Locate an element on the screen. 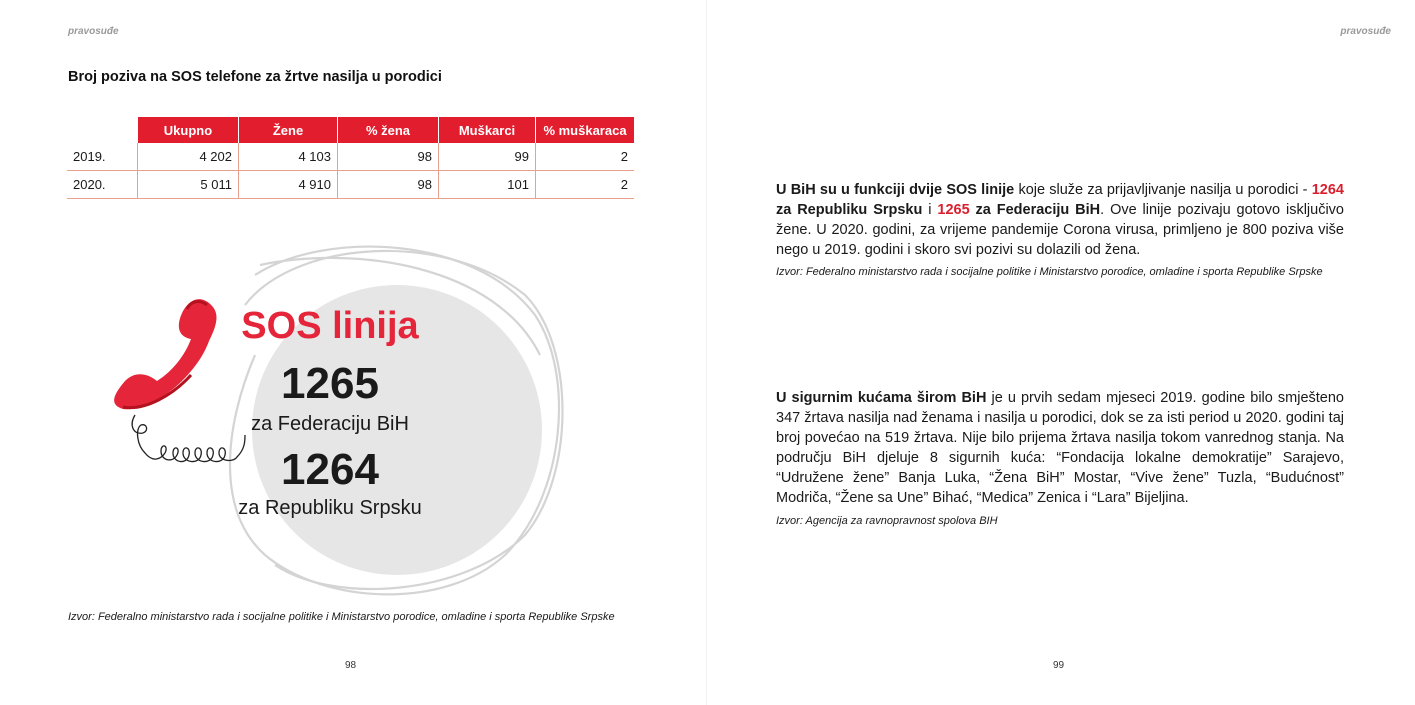 This screenshot has height=705, width=1415. para-text: i is located at coordinates (930, 210).